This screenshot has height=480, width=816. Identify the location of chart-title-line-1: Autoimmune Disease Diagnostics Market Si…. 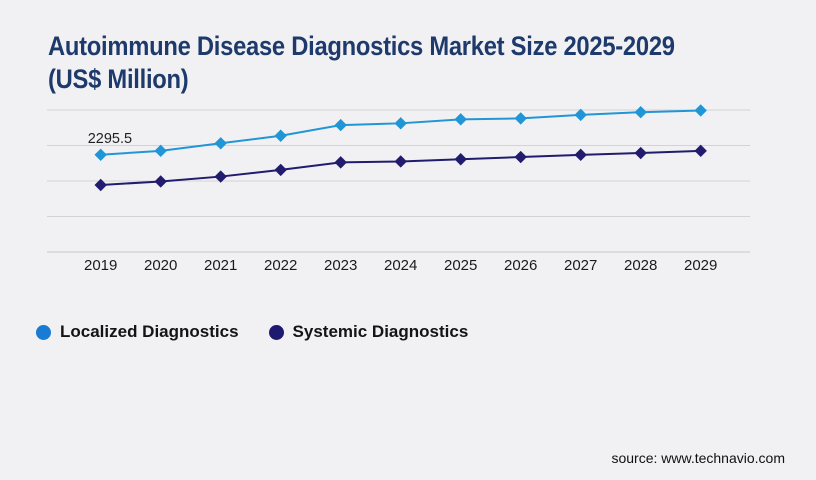
(361, 46).